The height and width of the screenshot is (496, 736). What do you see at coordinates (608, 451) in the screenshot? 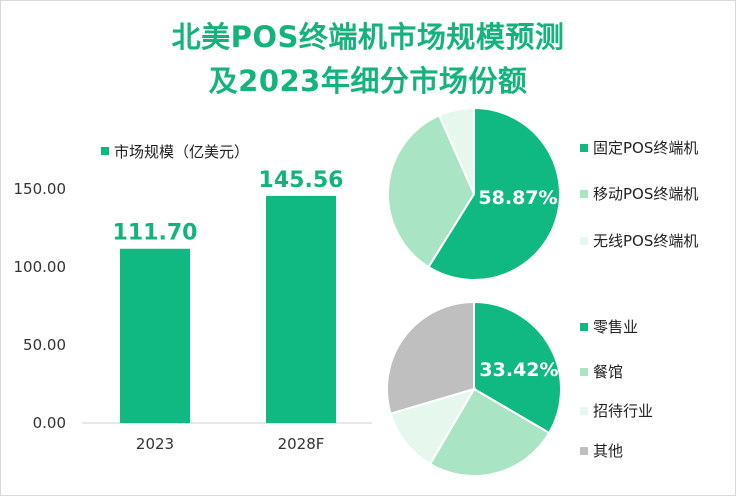
I see `pie2-legend-label-3: 其他` at bounding box center [608, 451].